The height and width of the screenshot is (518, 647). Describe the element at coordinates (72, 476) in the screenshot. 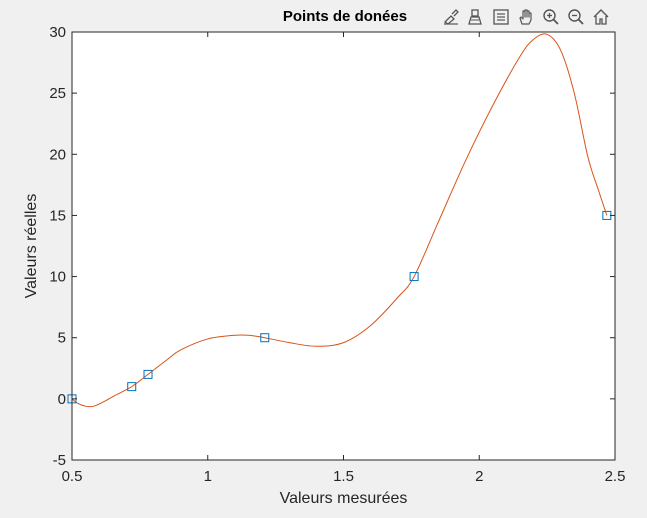

I see `x-tick-label: 0.5` at that location.